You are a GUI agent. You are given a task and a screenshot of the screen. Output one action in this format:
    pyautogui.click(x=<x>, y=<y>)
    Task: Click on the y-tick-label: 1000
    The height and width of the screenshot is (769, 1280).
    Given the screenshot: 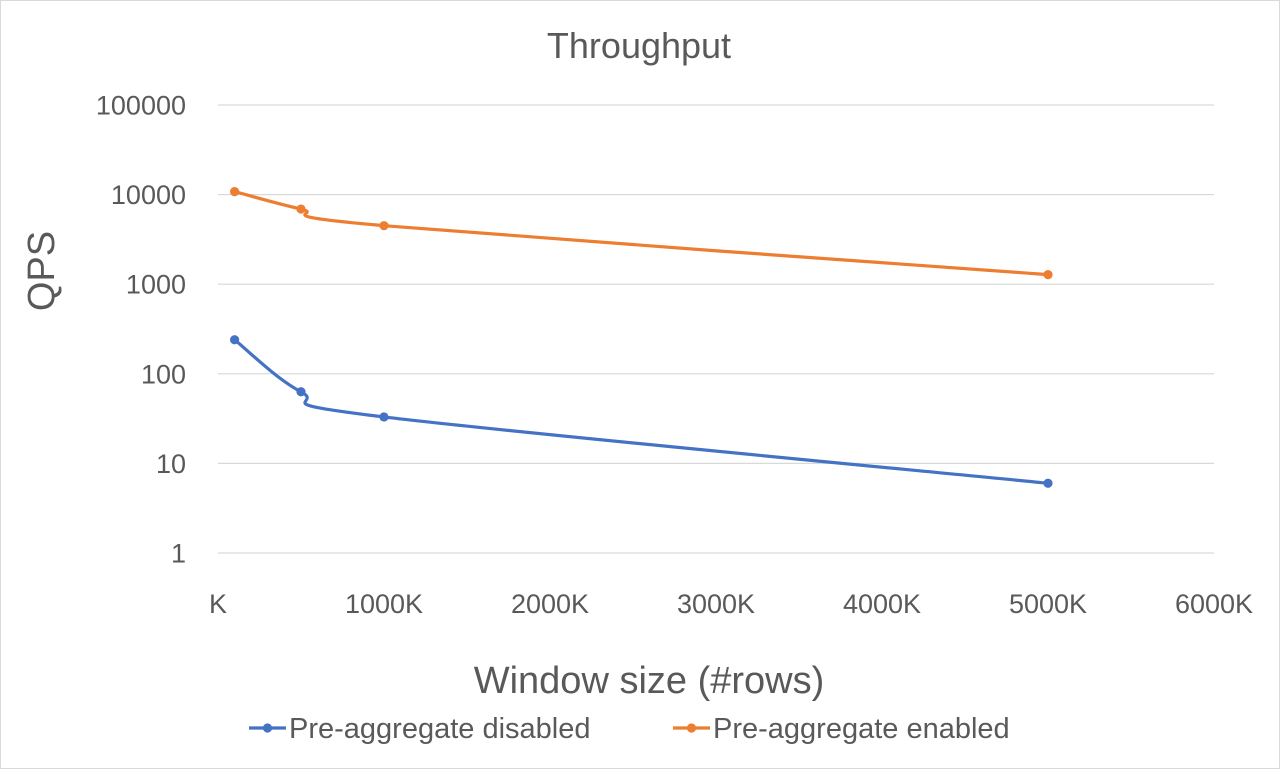 What is the action you would take?
    pyautogui.click(x=156, y=285)
    